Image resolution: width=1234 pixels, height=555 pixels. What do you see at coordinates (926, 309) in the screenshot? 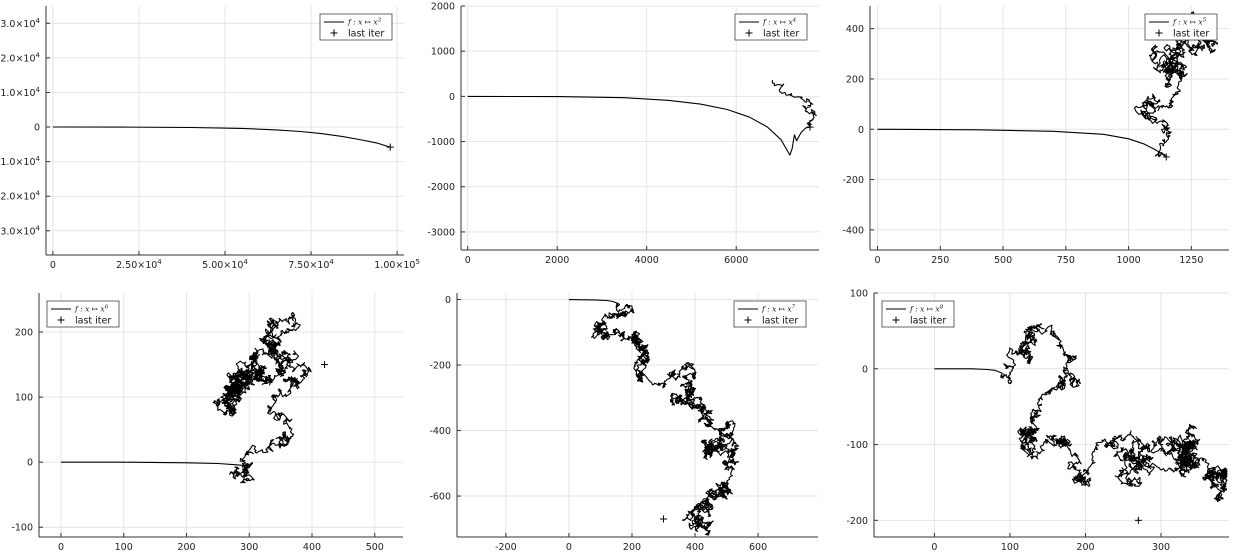
I see `legend-label-f: f : x ↦ x8` at bounding box center [926, 309].